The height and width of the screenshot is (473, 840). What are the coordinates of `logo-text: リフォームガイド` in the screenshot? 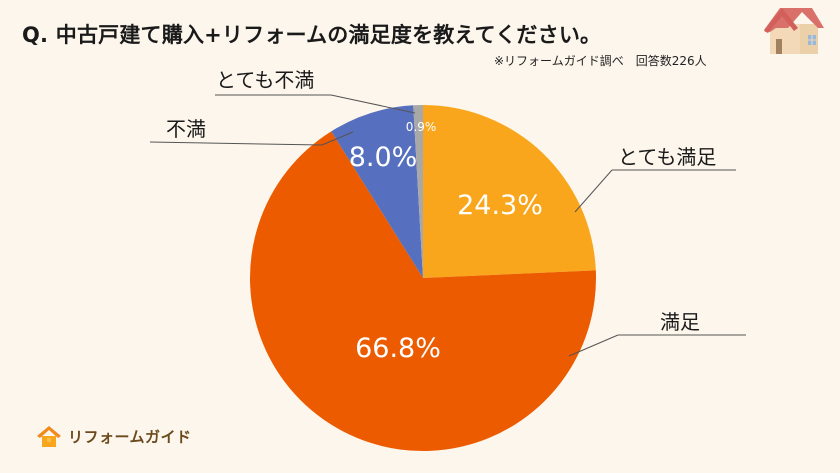 It's located at (130, 436).